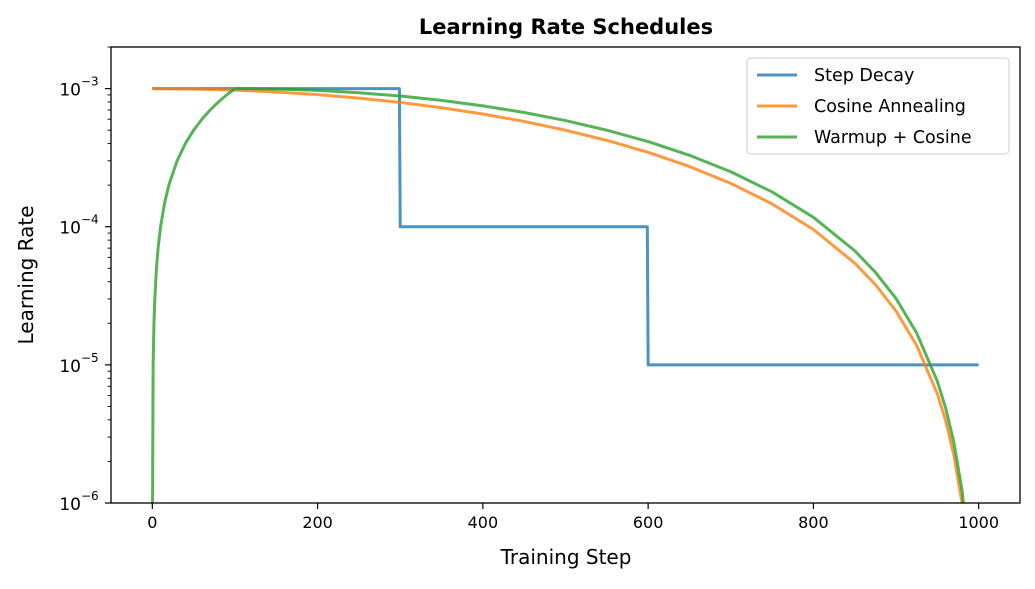 The image size is (1035, 589). What do you see at coordinates (90, 220) in the screenshot?
I see `y-tick-exponent: −4` at bounding box center [90, 220].